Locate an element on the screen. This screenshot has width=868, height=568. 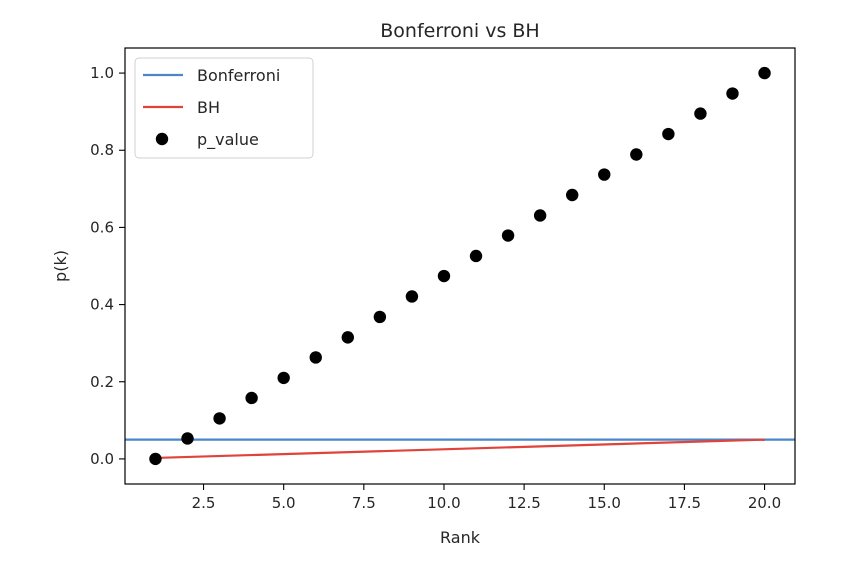
y-tick-label: 0.6 is located at coordinates (102, 227).